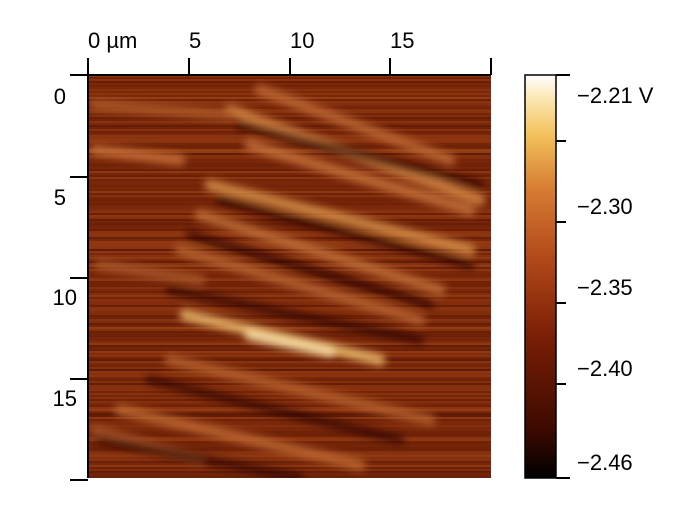  What do you see at coordinates (302, 40) in the screenshot?
I see `x-tick-label: 10` at bounding box center [302, 40].